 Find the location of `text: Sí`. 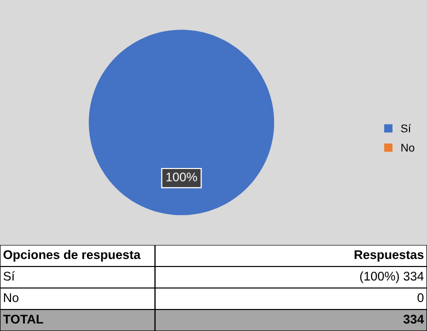

text: Sí is located at coordinates (9, 276).